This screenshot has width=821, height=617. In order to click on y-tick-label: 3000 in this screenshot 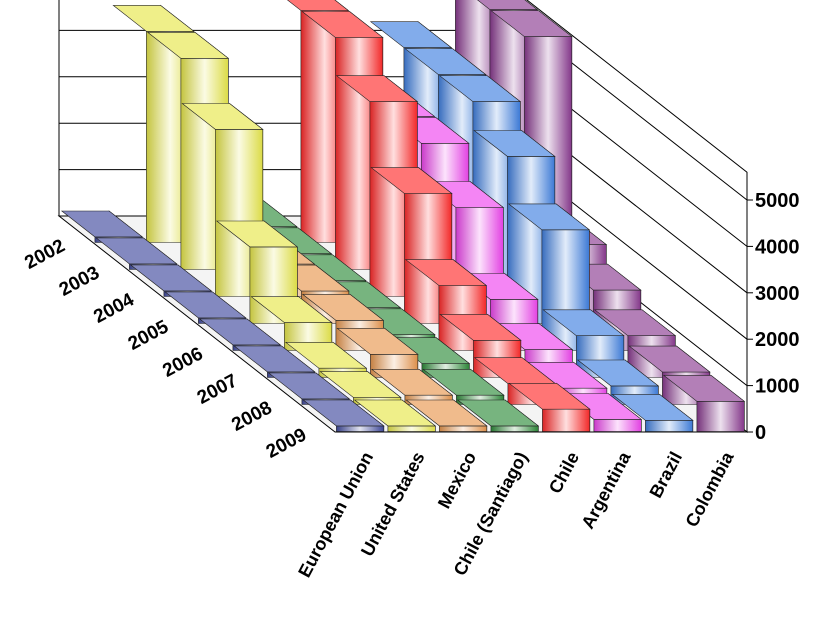, I will do `click(777, 294)`.